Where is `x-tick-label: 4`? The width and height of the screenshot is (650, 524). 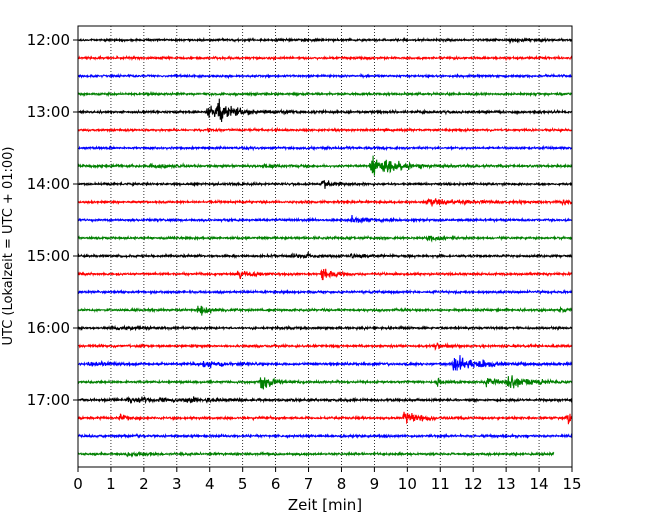
x-tick-label: 4 is located at coordinates (210, 484).